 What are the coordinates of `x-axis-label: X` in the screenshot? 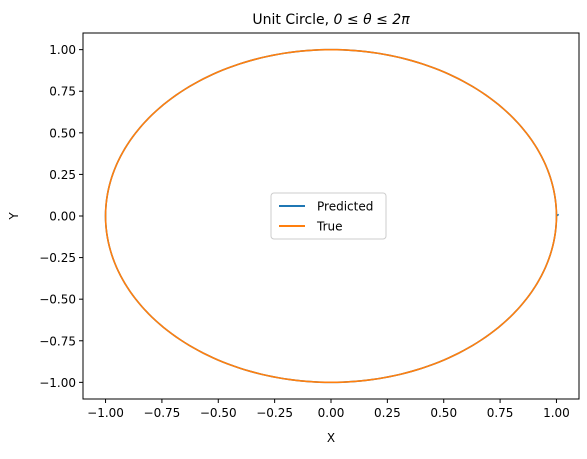 It's located at (331, 438).